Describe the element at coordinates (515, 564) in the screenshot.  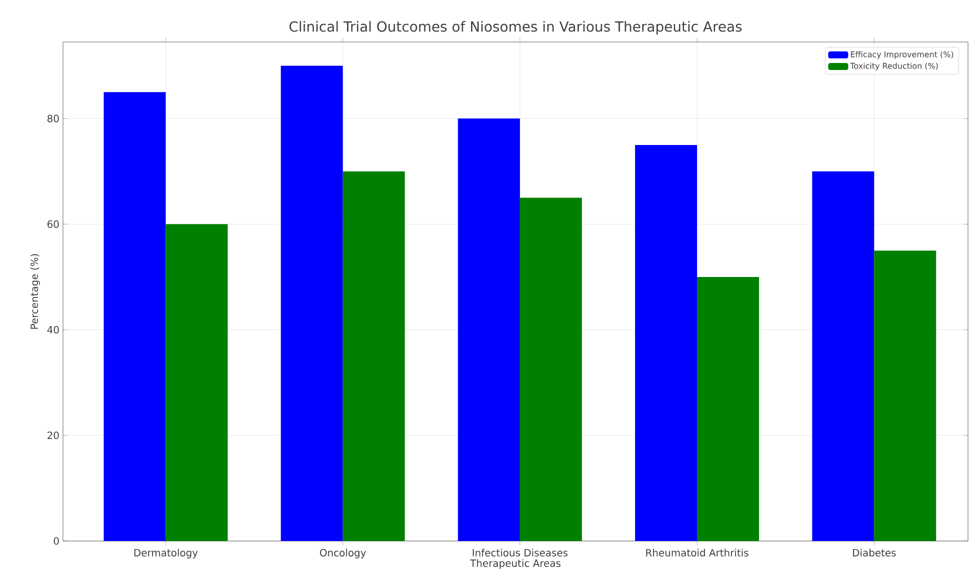
I see `x-axis-title: Therapeutic Areas` at that location.